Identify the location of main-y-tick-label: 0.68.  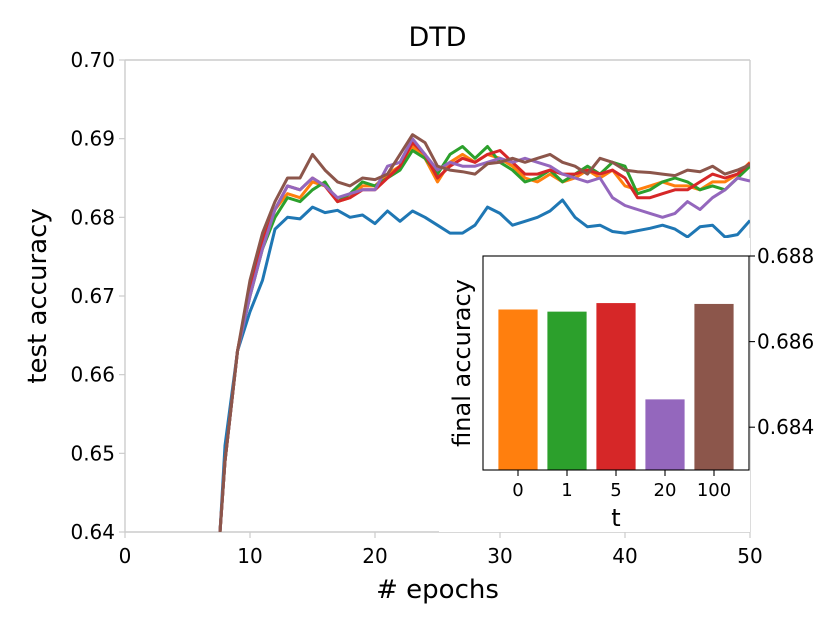
(92, 217).